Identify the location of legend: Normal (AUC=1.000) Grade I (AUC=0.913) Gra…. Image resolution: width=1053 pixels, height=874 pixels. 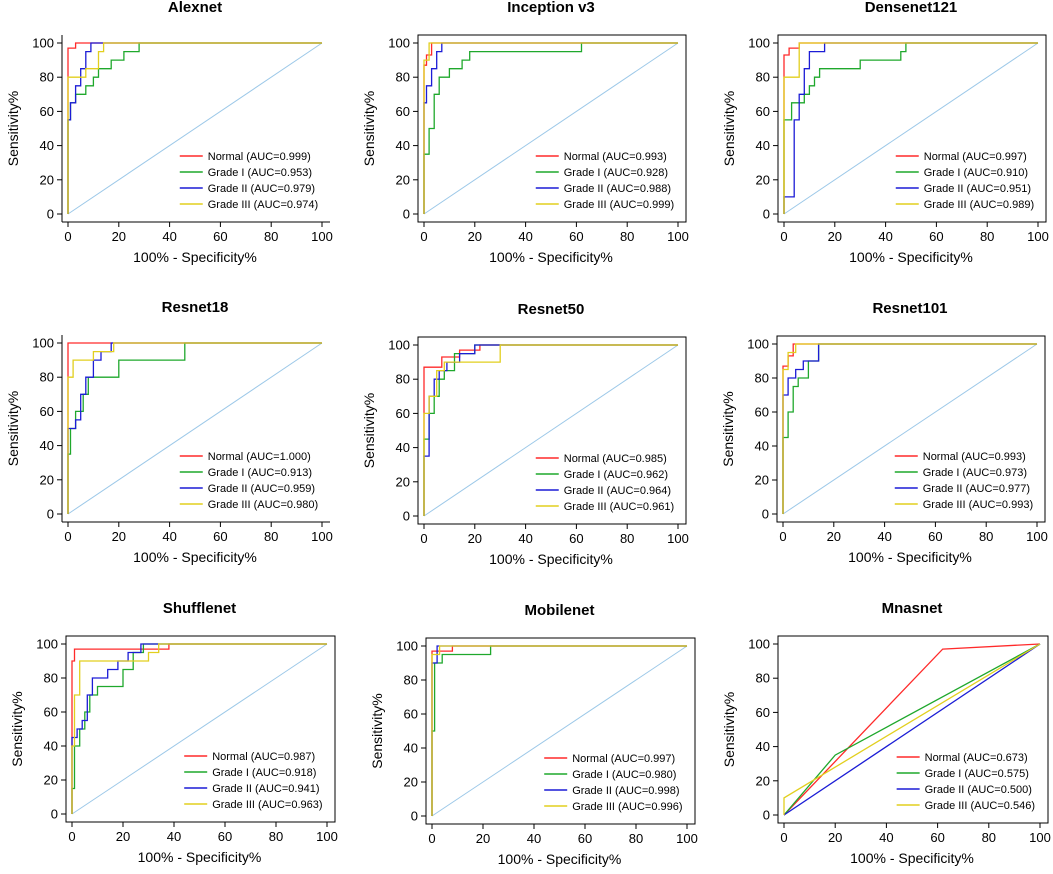
(248, 481).